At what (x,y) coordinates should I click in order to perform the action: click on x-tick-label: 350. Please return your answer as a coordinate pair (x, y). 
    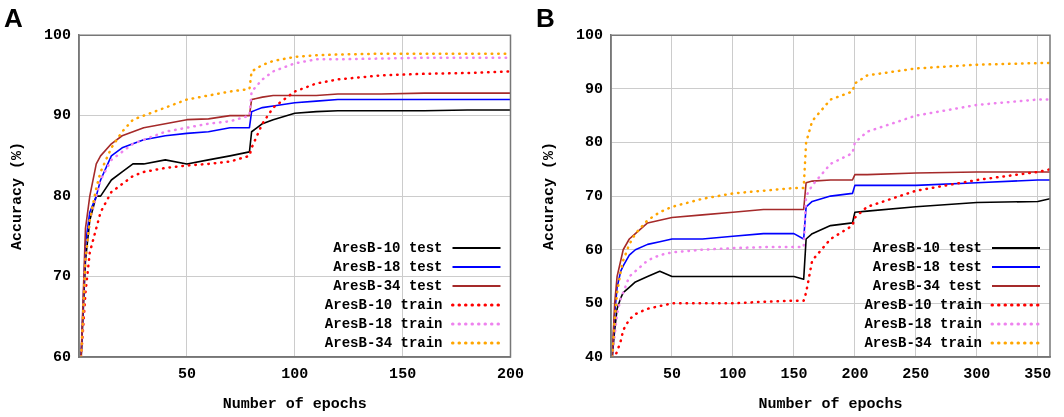
    Looking at the image, I should click on (1038, 374).